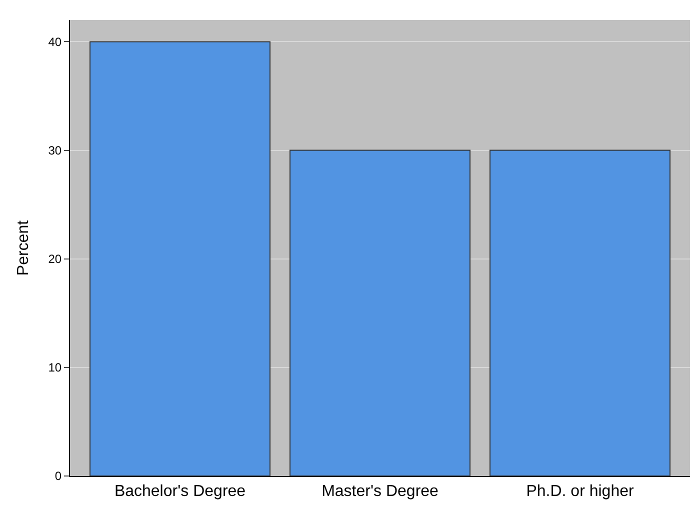 This screenshot has width=700, height=521. Describe the element at coordinates (55, 41) in the screenshot. I see `y-tick-label: 40` at that location.